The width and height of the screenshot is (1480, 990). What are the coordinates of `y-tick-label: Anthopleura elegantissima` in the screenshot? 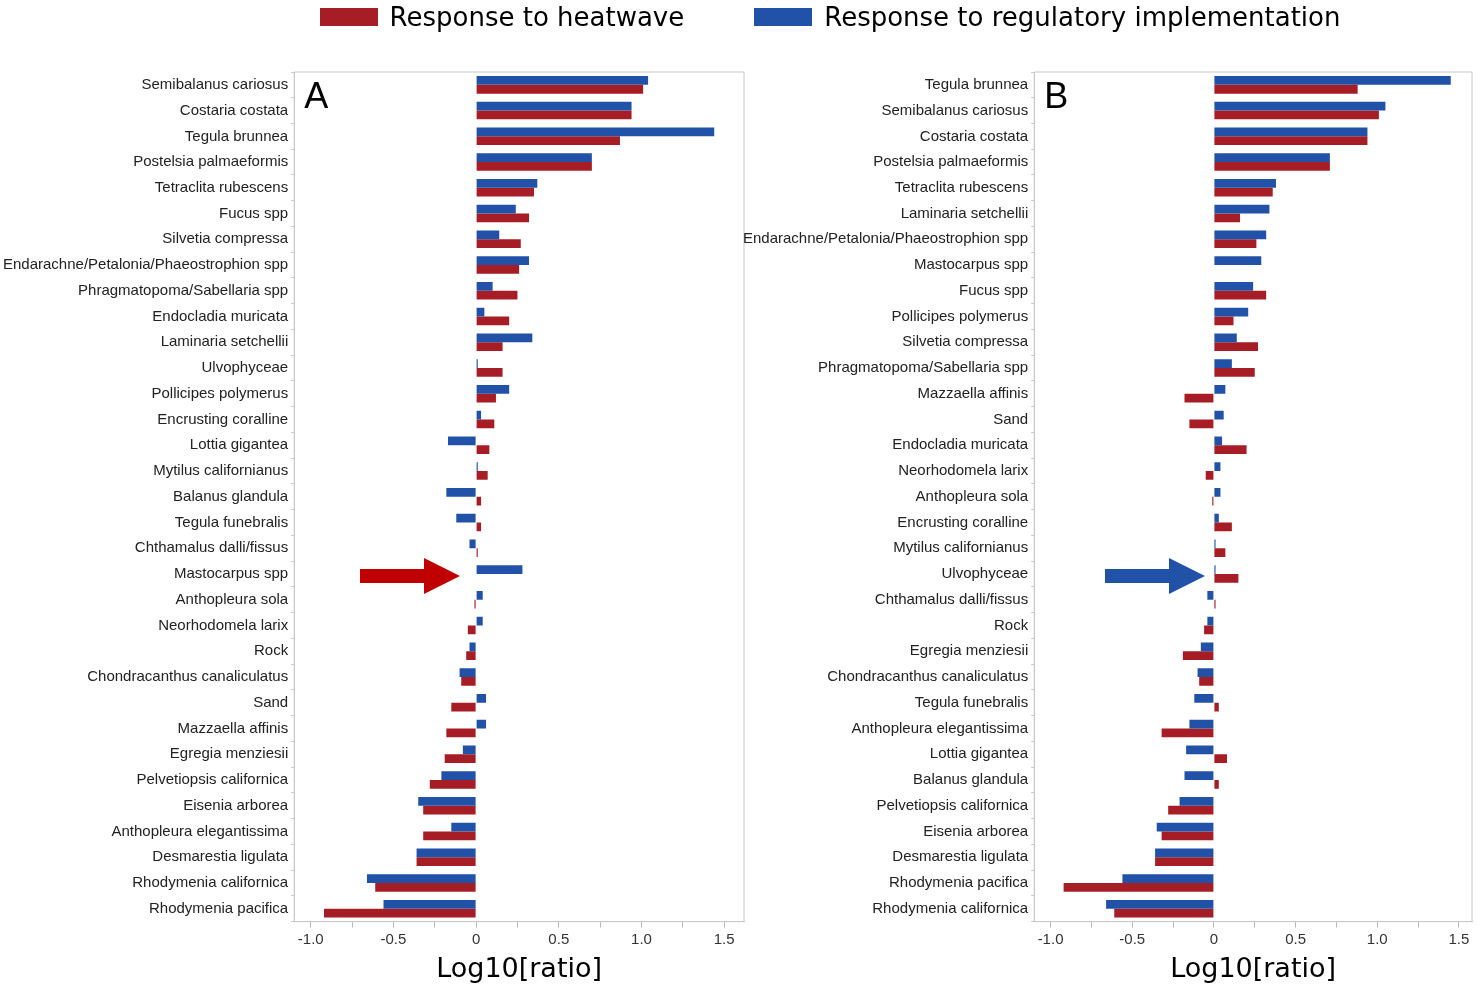 It's located at (200, 830).